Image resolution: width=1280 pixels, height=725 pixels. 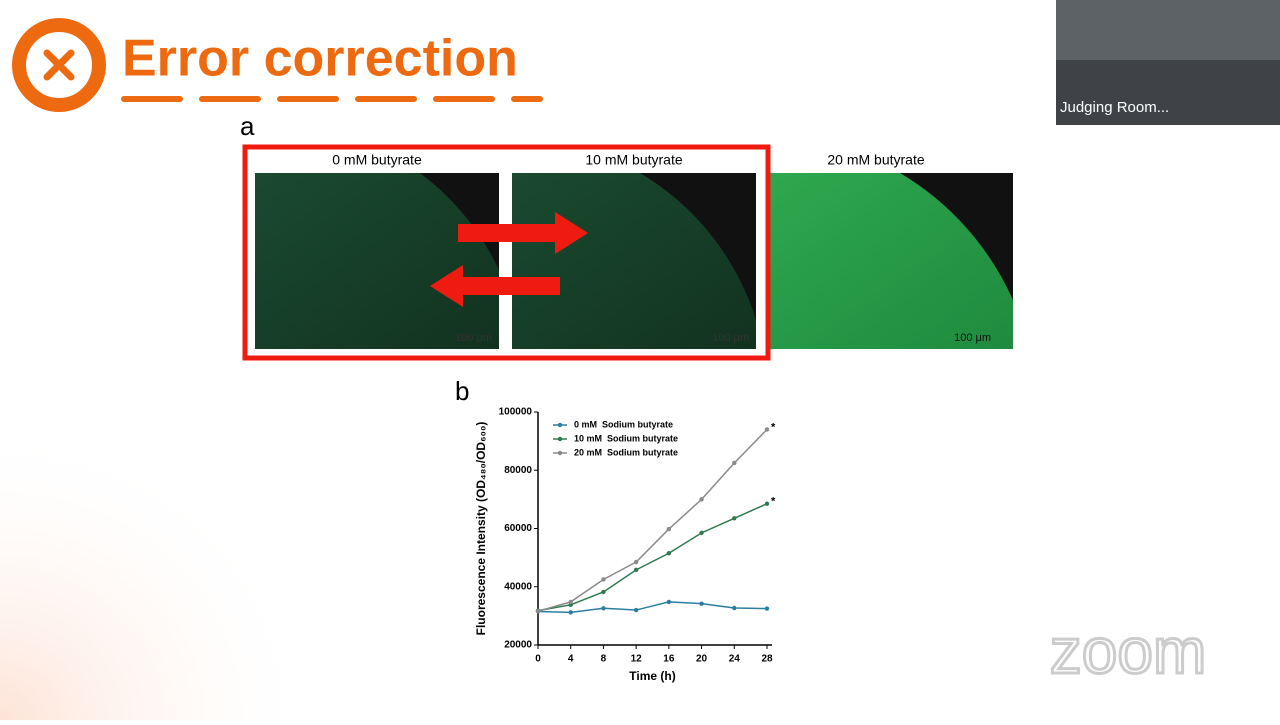 I want to click on x-tick-label: 8, so click(x=604, y=659).